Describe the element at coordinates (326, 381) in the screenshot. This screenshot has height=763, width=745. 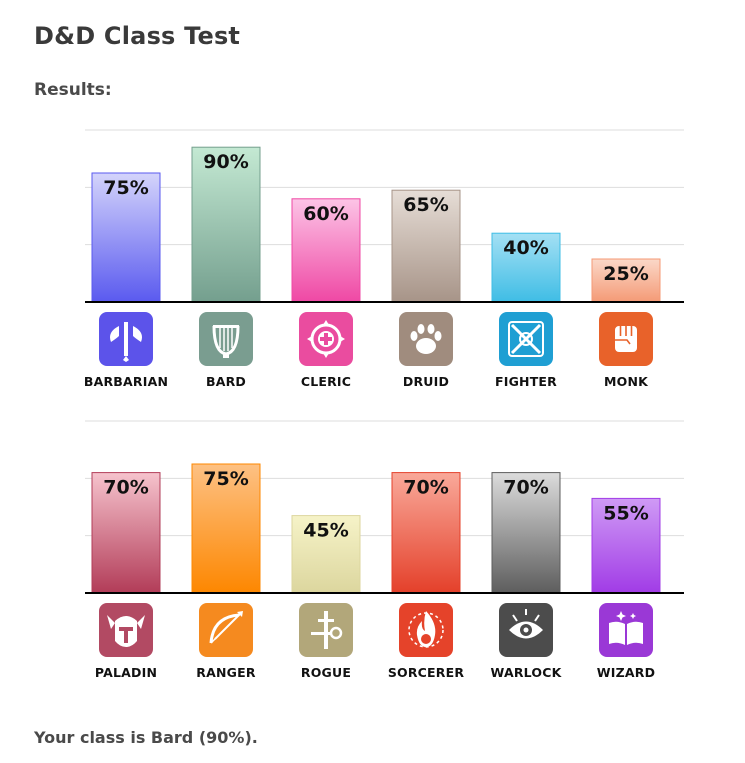
I see `category-label: CLERIC` at that location.